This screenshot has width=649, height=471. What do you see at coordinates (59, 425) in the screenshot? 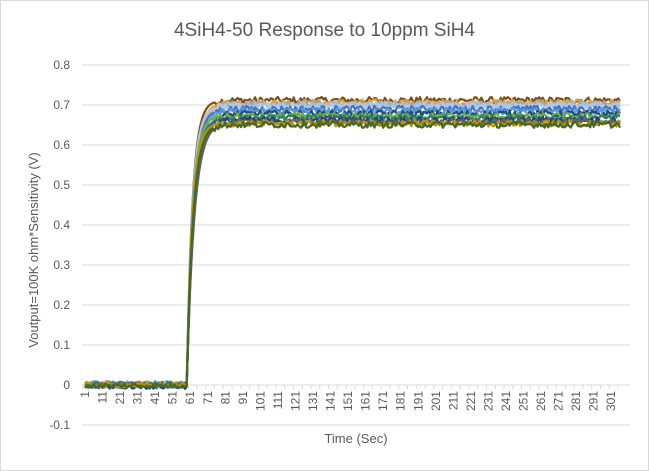
I see `y-tick-label: -0.1` at bounding box center [59, 425].